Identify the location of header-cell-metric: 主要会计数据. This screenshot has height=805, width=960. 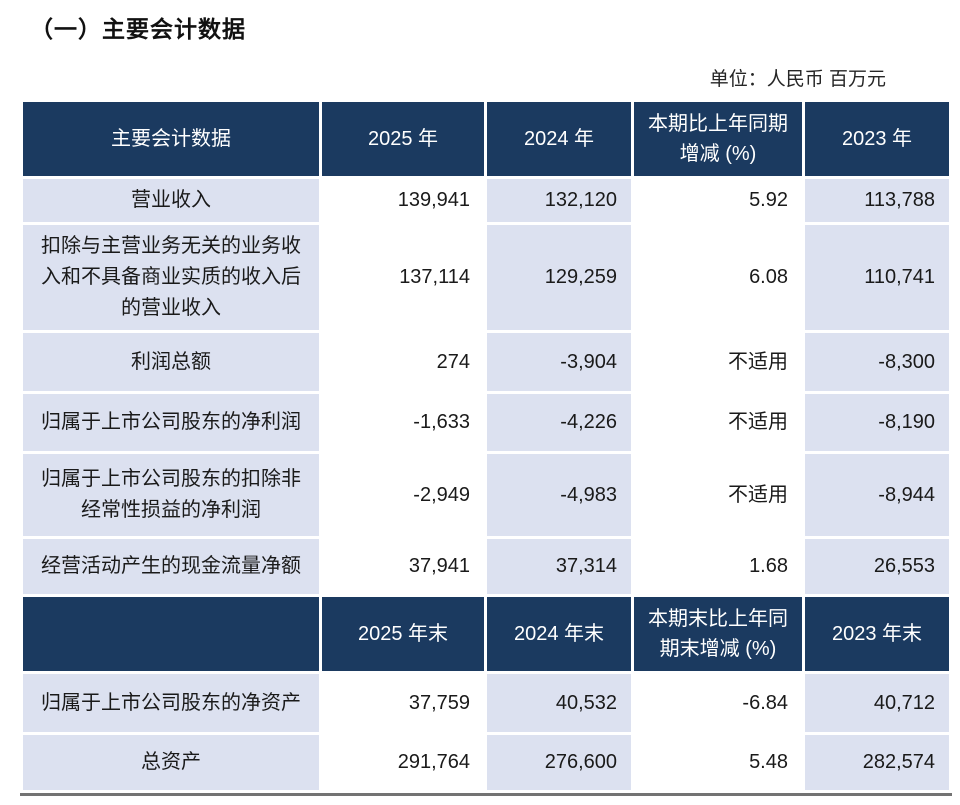
(171, 139).